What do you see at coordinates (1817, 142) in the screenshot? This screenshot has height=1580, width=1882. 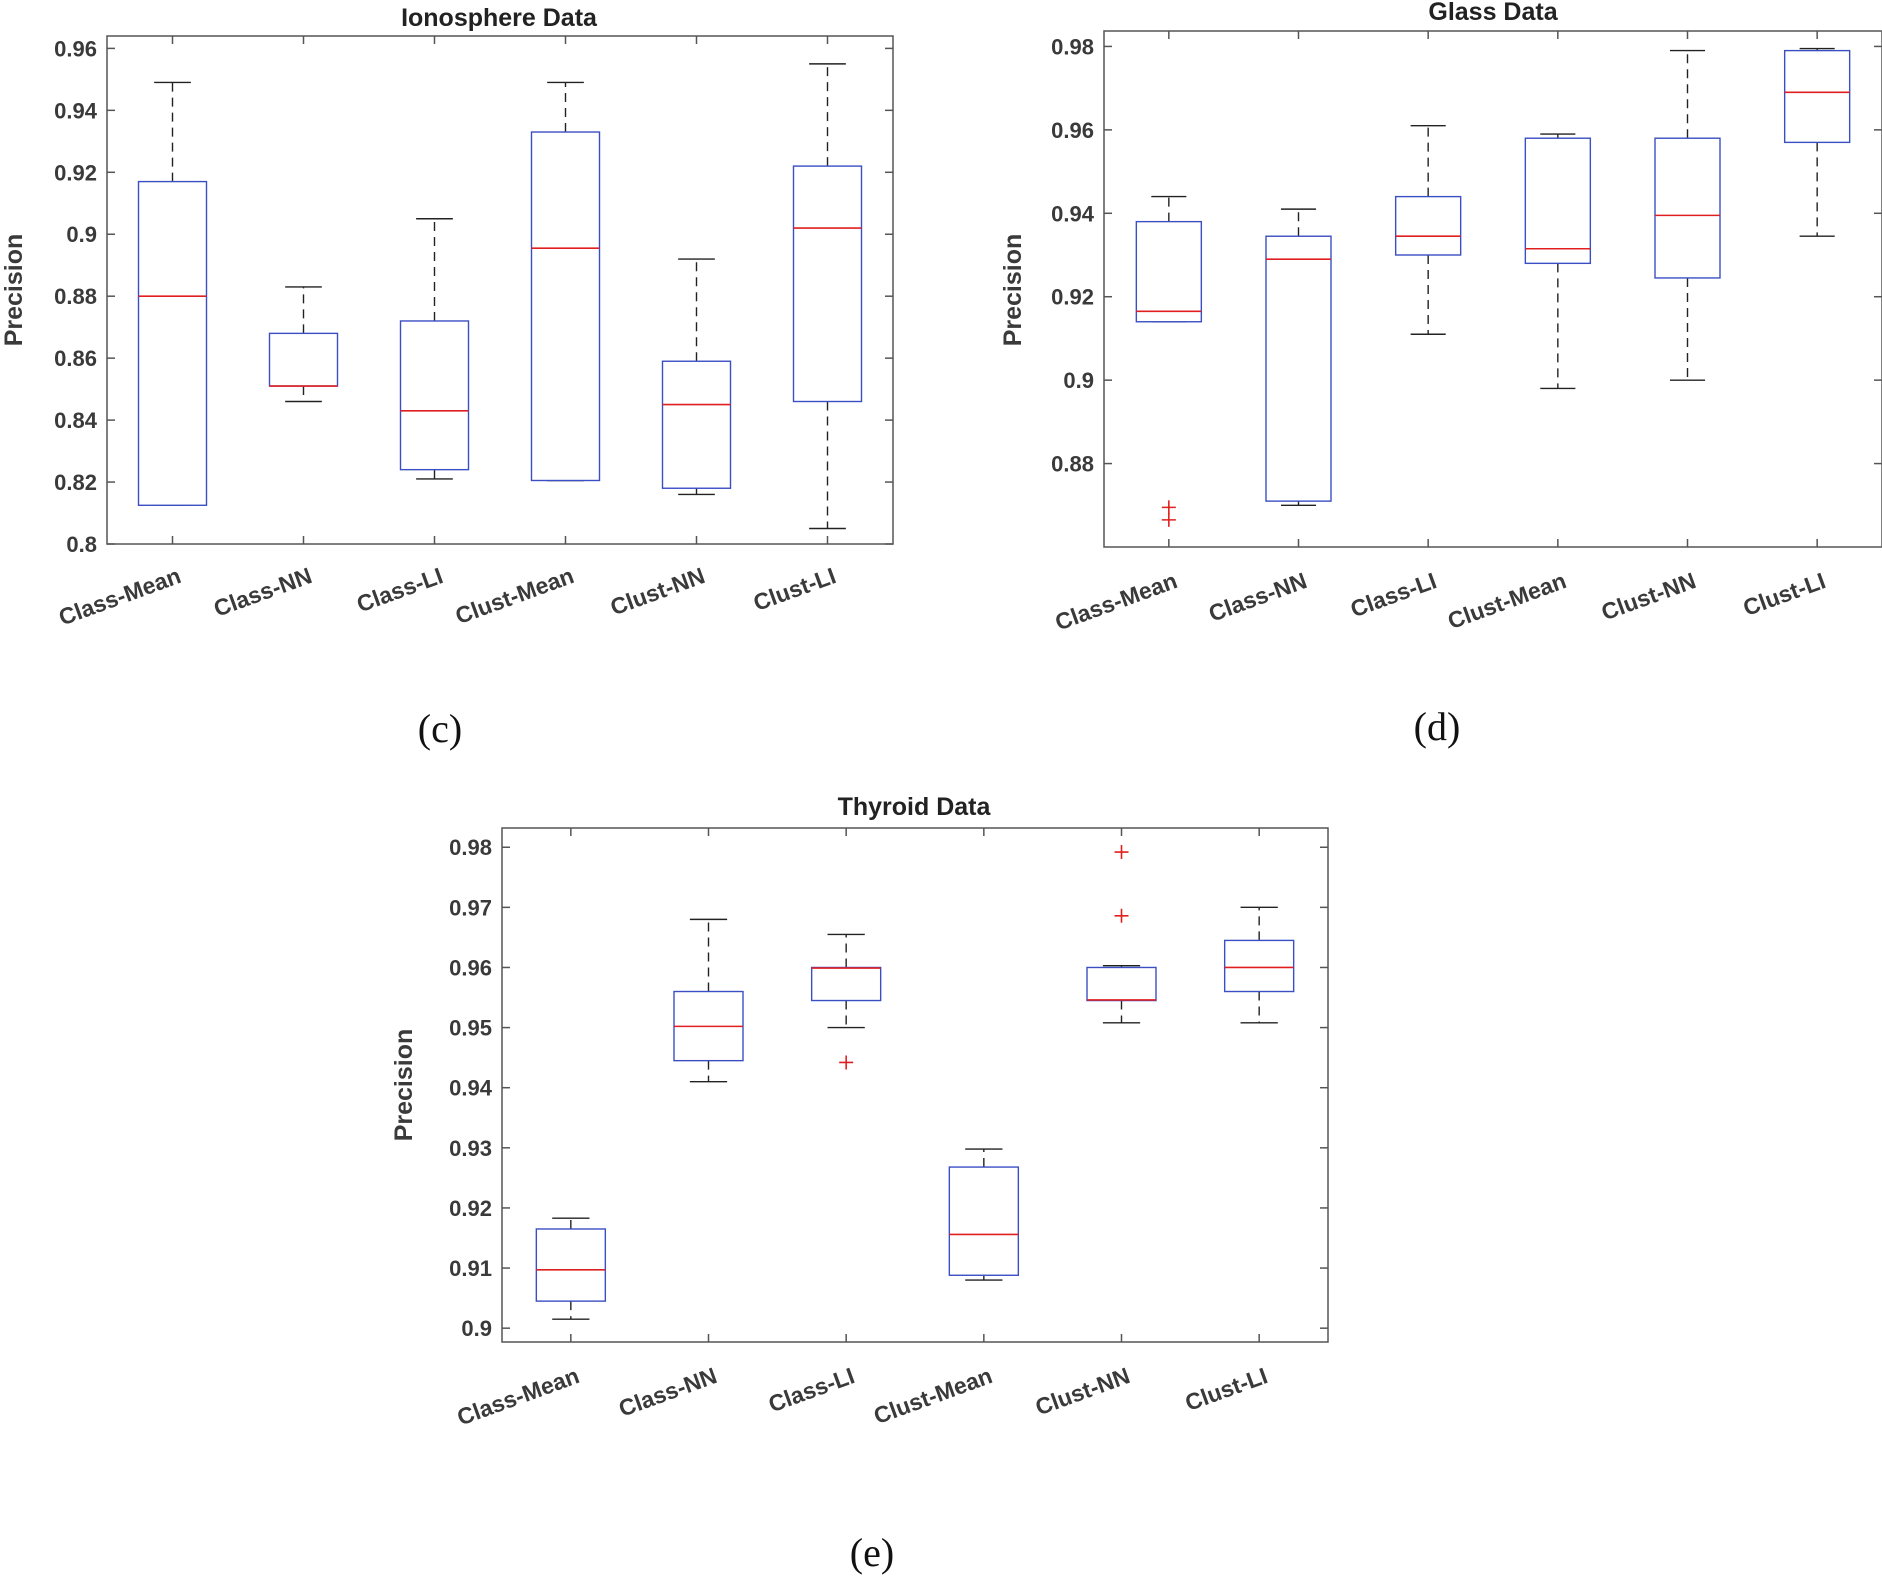 I see `glass-box-clust-li` at bounding box center [1817, 142].